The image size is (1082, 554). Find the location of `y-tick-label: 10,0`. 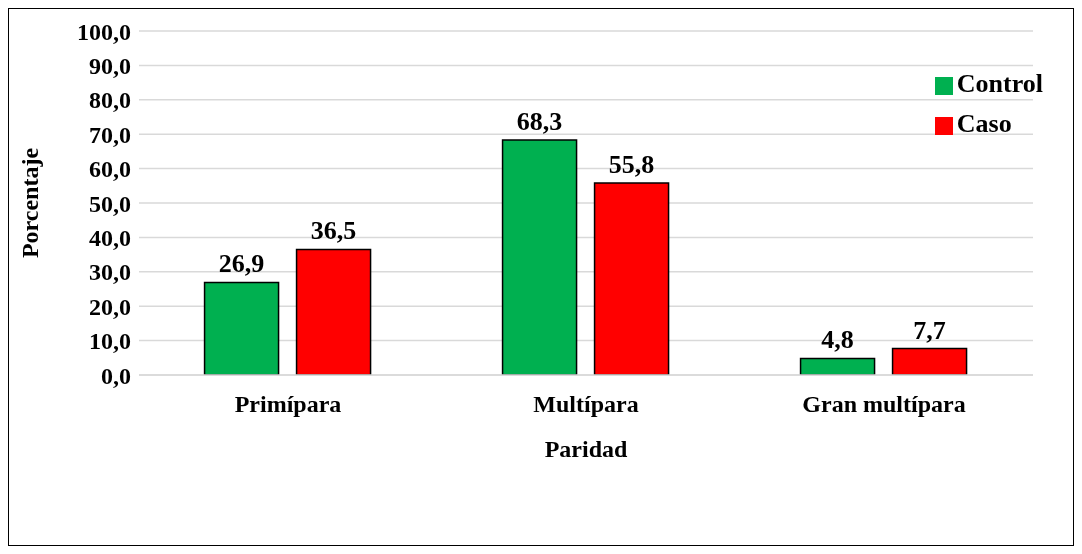

y-tick-label: 10,0 is located at coordinates (110, 341).